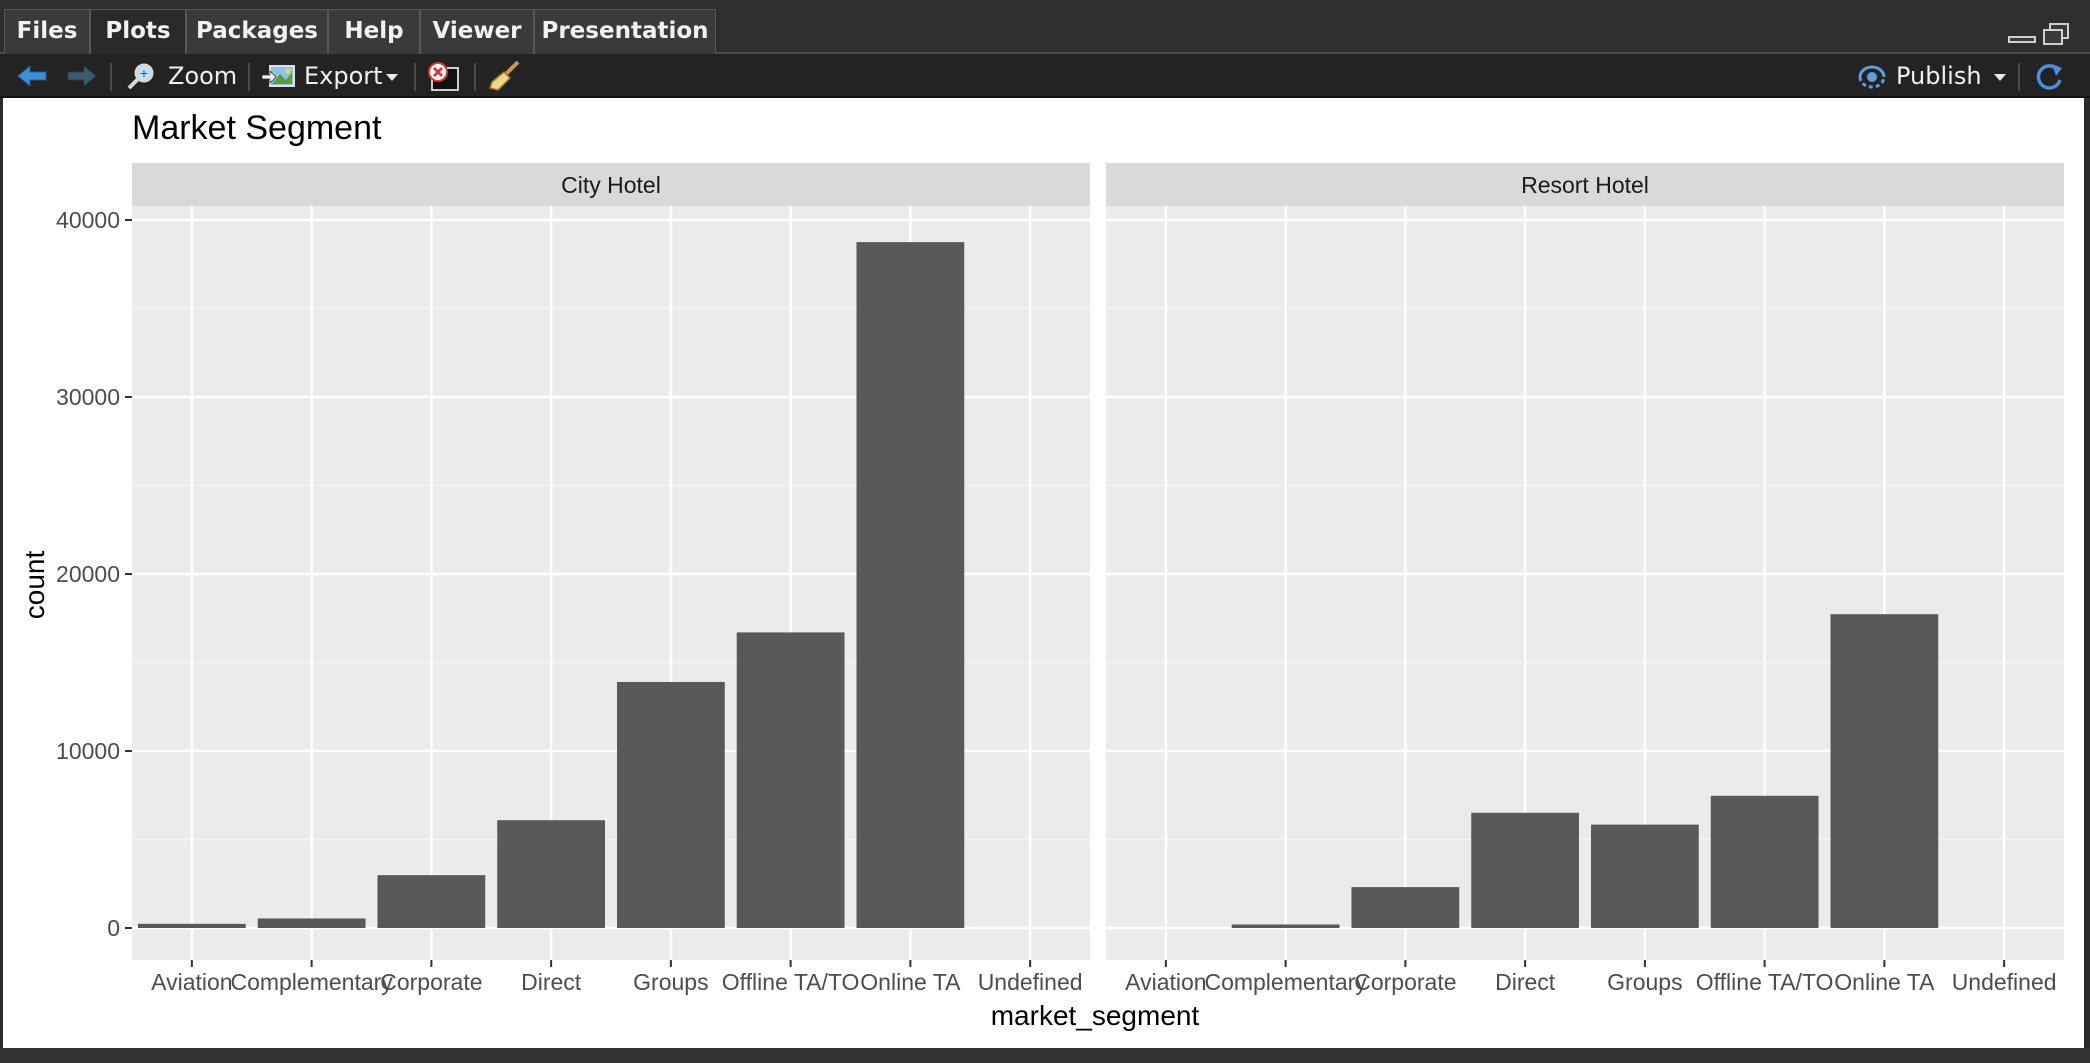  What do you see at coordinates (374, 31) in the screenshot?
I see `tab-help: Help` at bounding box center [374, 31].